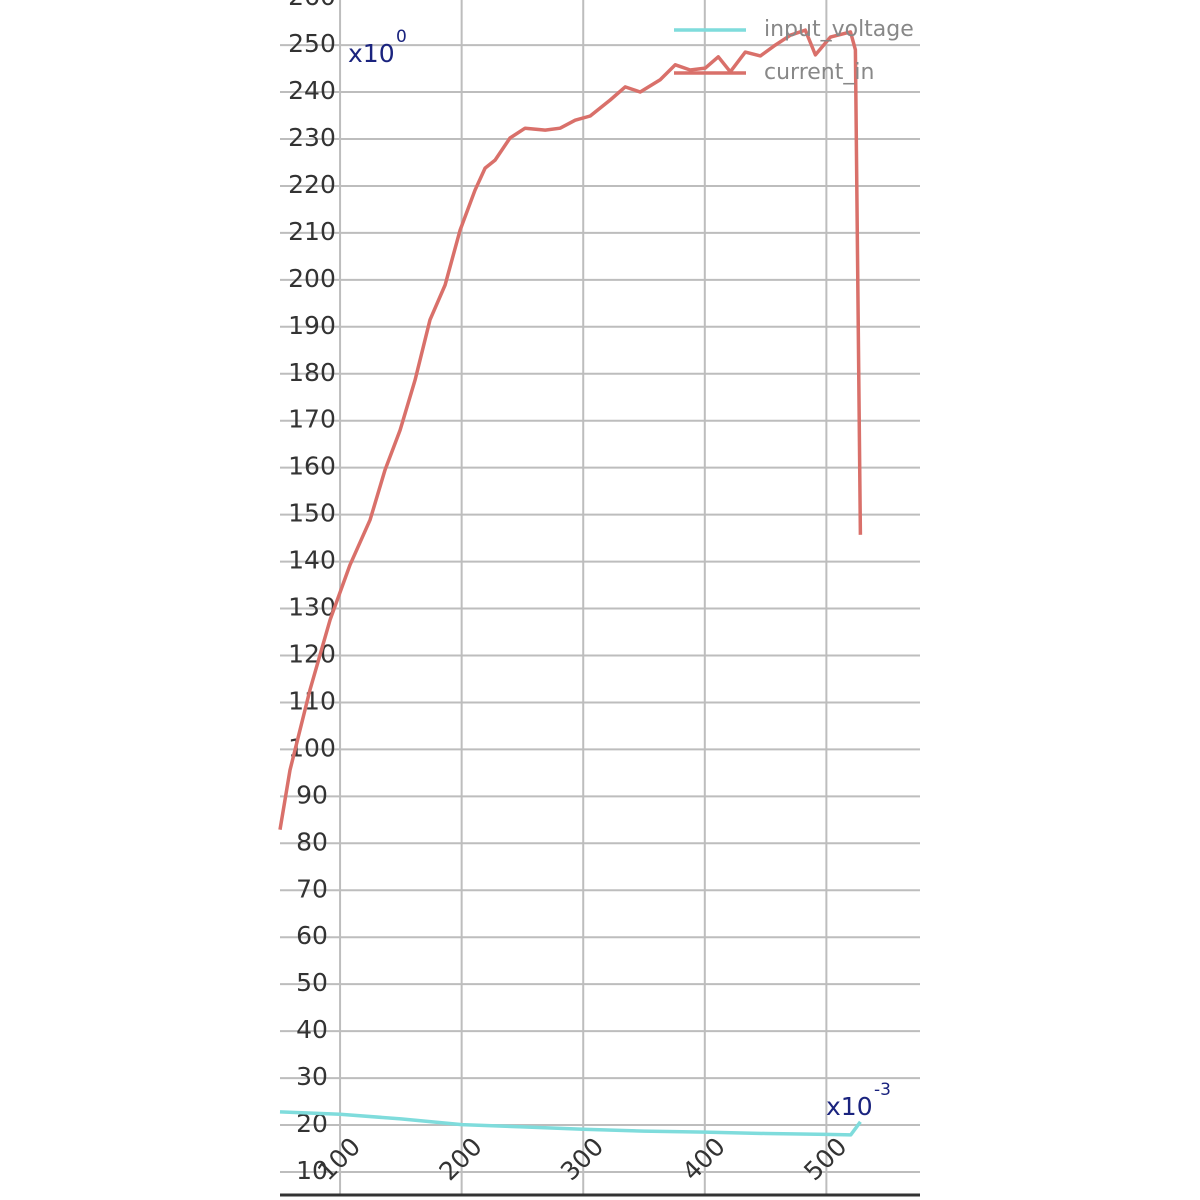 This screenshot has width=1200, height=1200. What do you see at coordinates (312, 419) in the screenshot?
I see `y-tick-label: 170` at bounding box center [312, 419].